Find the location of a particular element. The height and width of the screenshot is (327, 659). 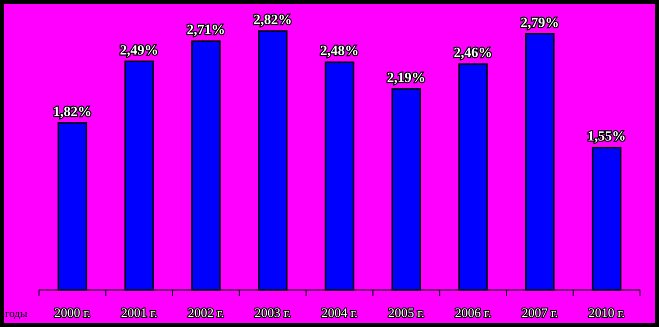

x-tick-label: 2010 г. is located at coordinates (606, 312).